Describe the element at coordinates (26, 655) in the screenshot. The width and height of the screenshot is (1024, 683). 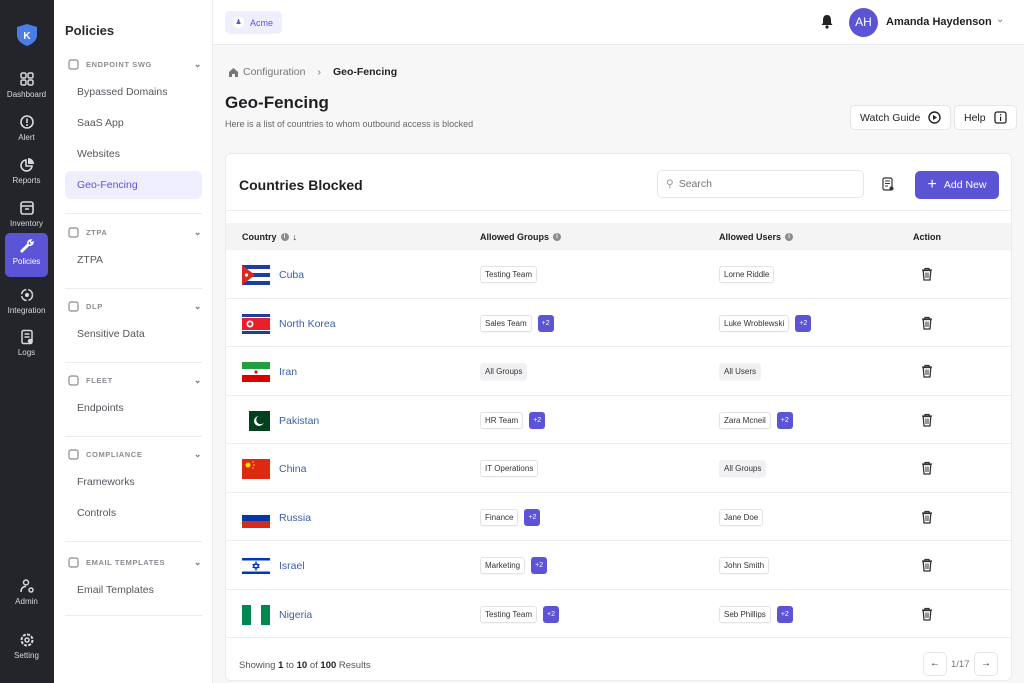
I see `rail-item-label: Setting` at that location.